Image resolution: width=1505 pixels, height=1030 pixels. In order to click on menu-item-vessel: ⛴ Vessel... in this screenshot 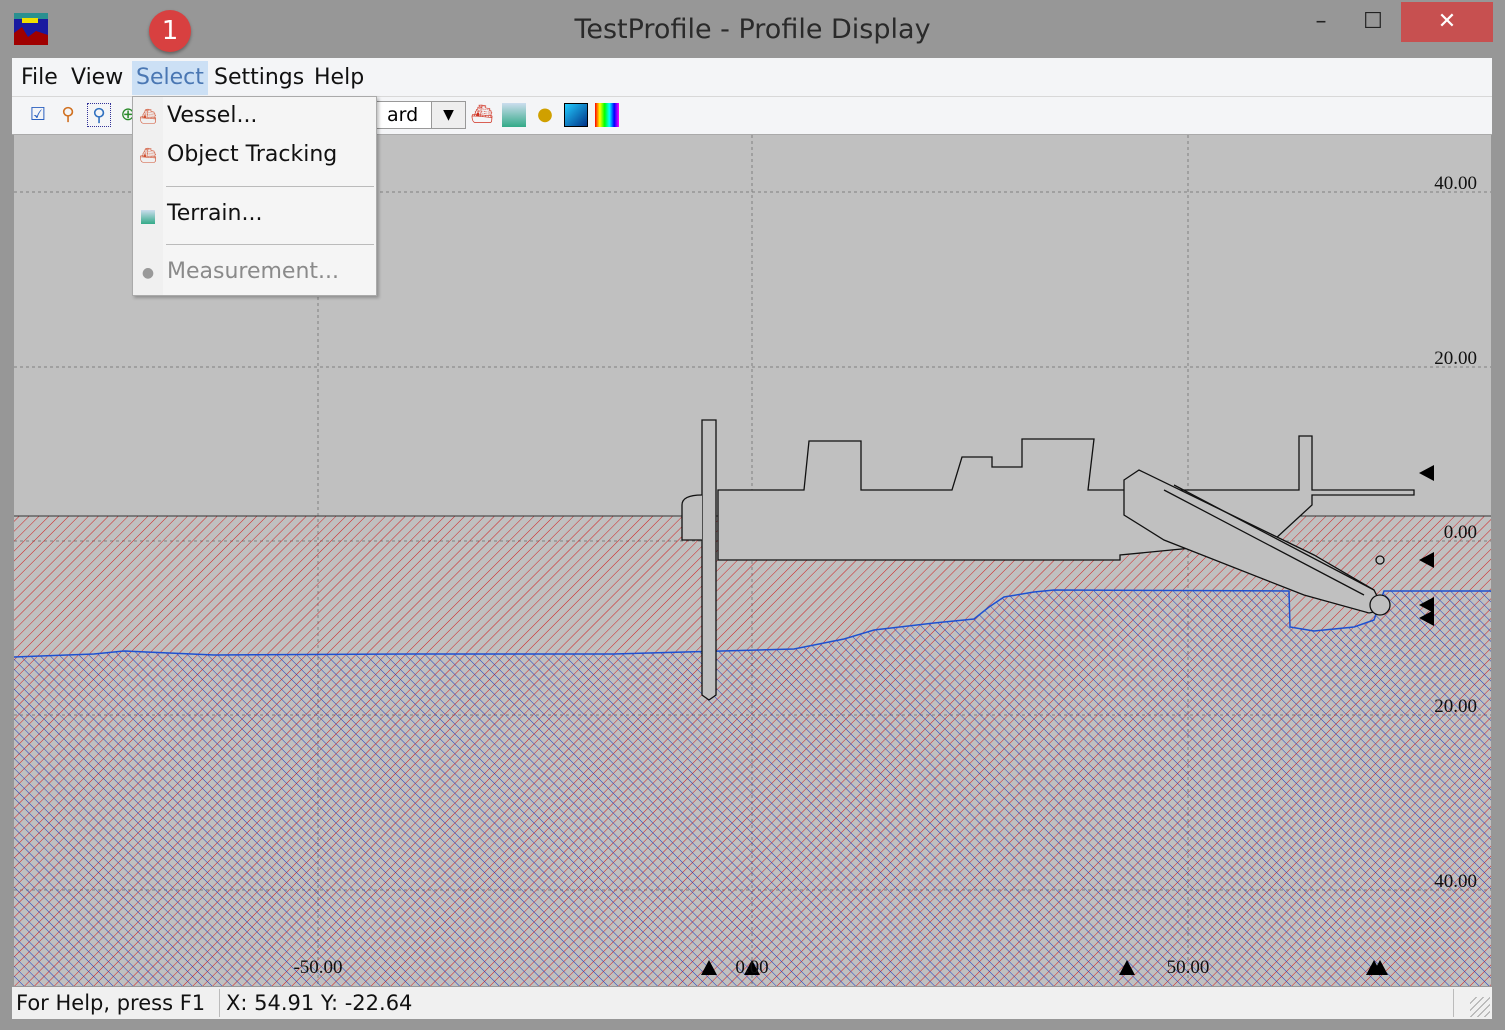, I will do `click(198, 115)`.